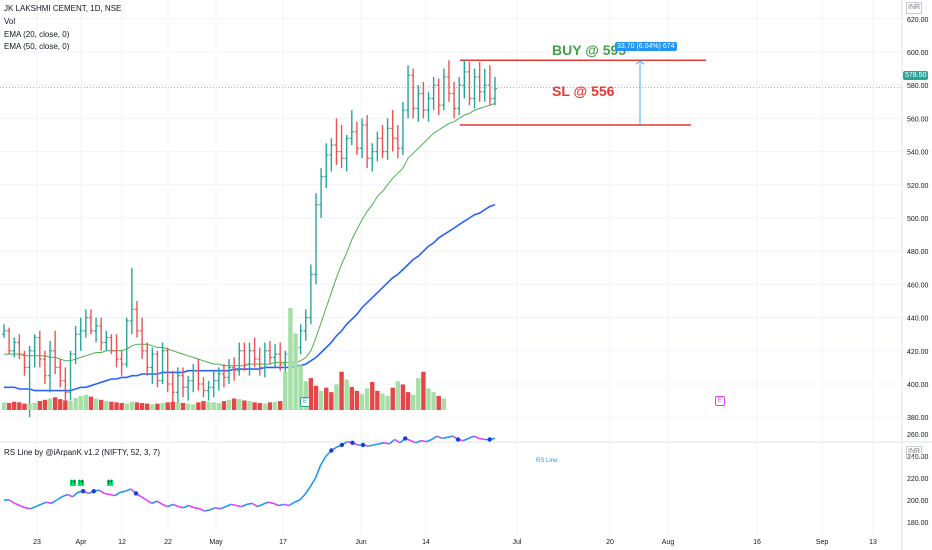  Describe the element at coordinates (360, 542) in the screenshot. I see `time-tick-label: Jun` at that location.